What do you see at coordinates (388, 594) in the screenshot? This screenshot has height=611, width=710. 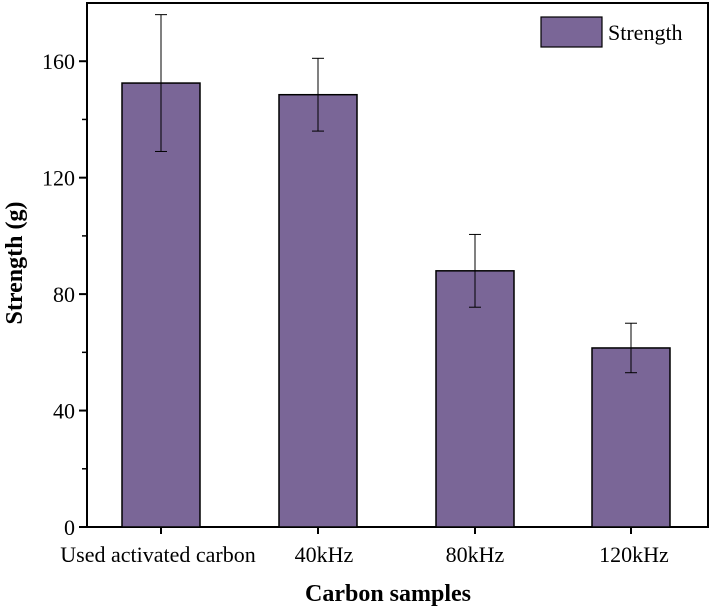 I see `x-axis-title: Carbon samples` at bounding box center [388, 594].